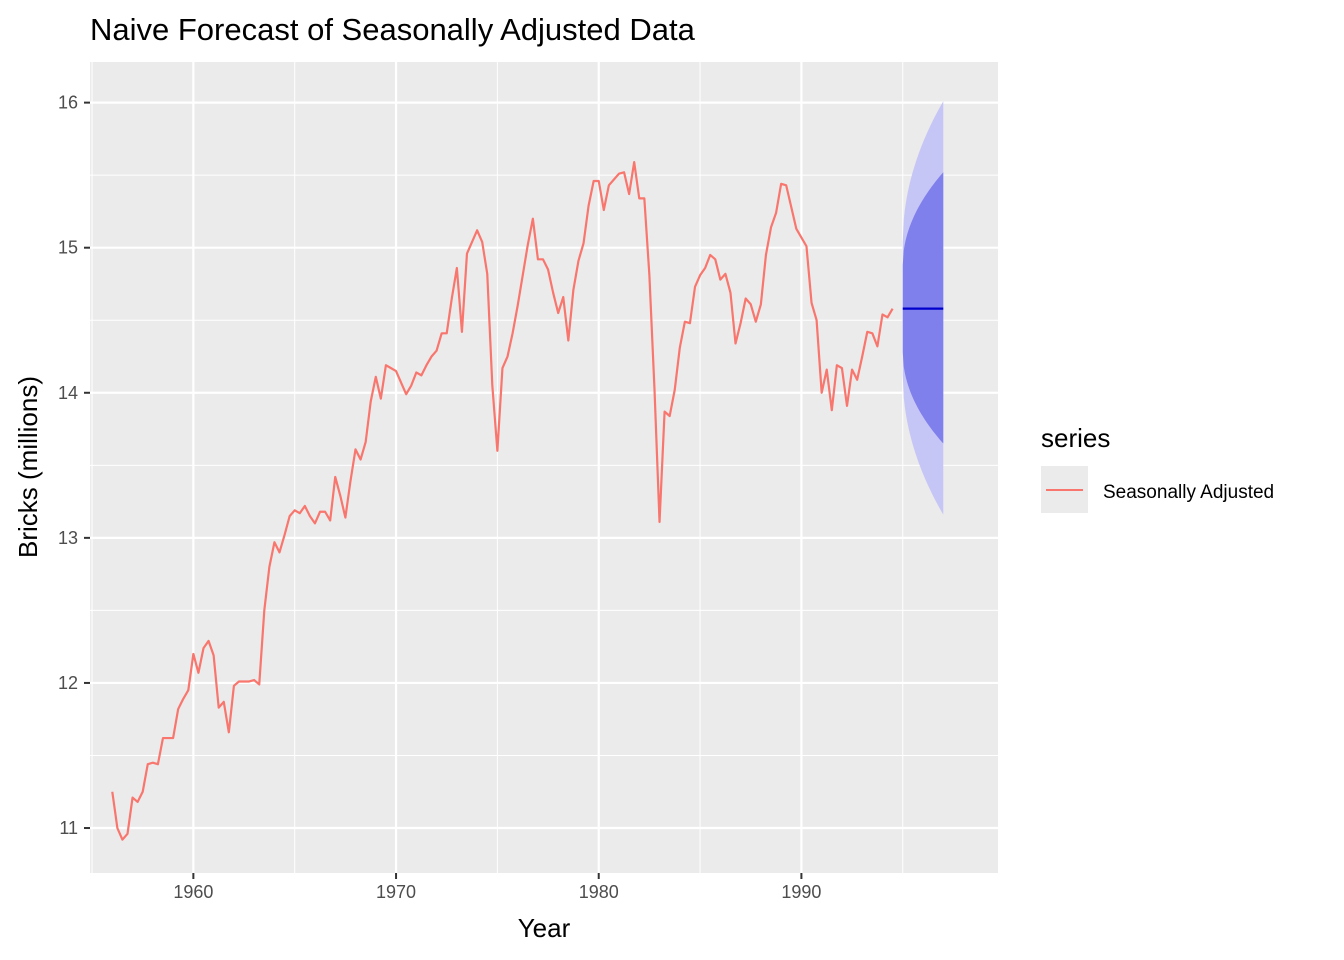 Image resolution: width=1344 pixels, height=960 pixels. Describe the element at coordinates (68, 103) in the screenshot. I see `y-tick-label: 16` at that location.